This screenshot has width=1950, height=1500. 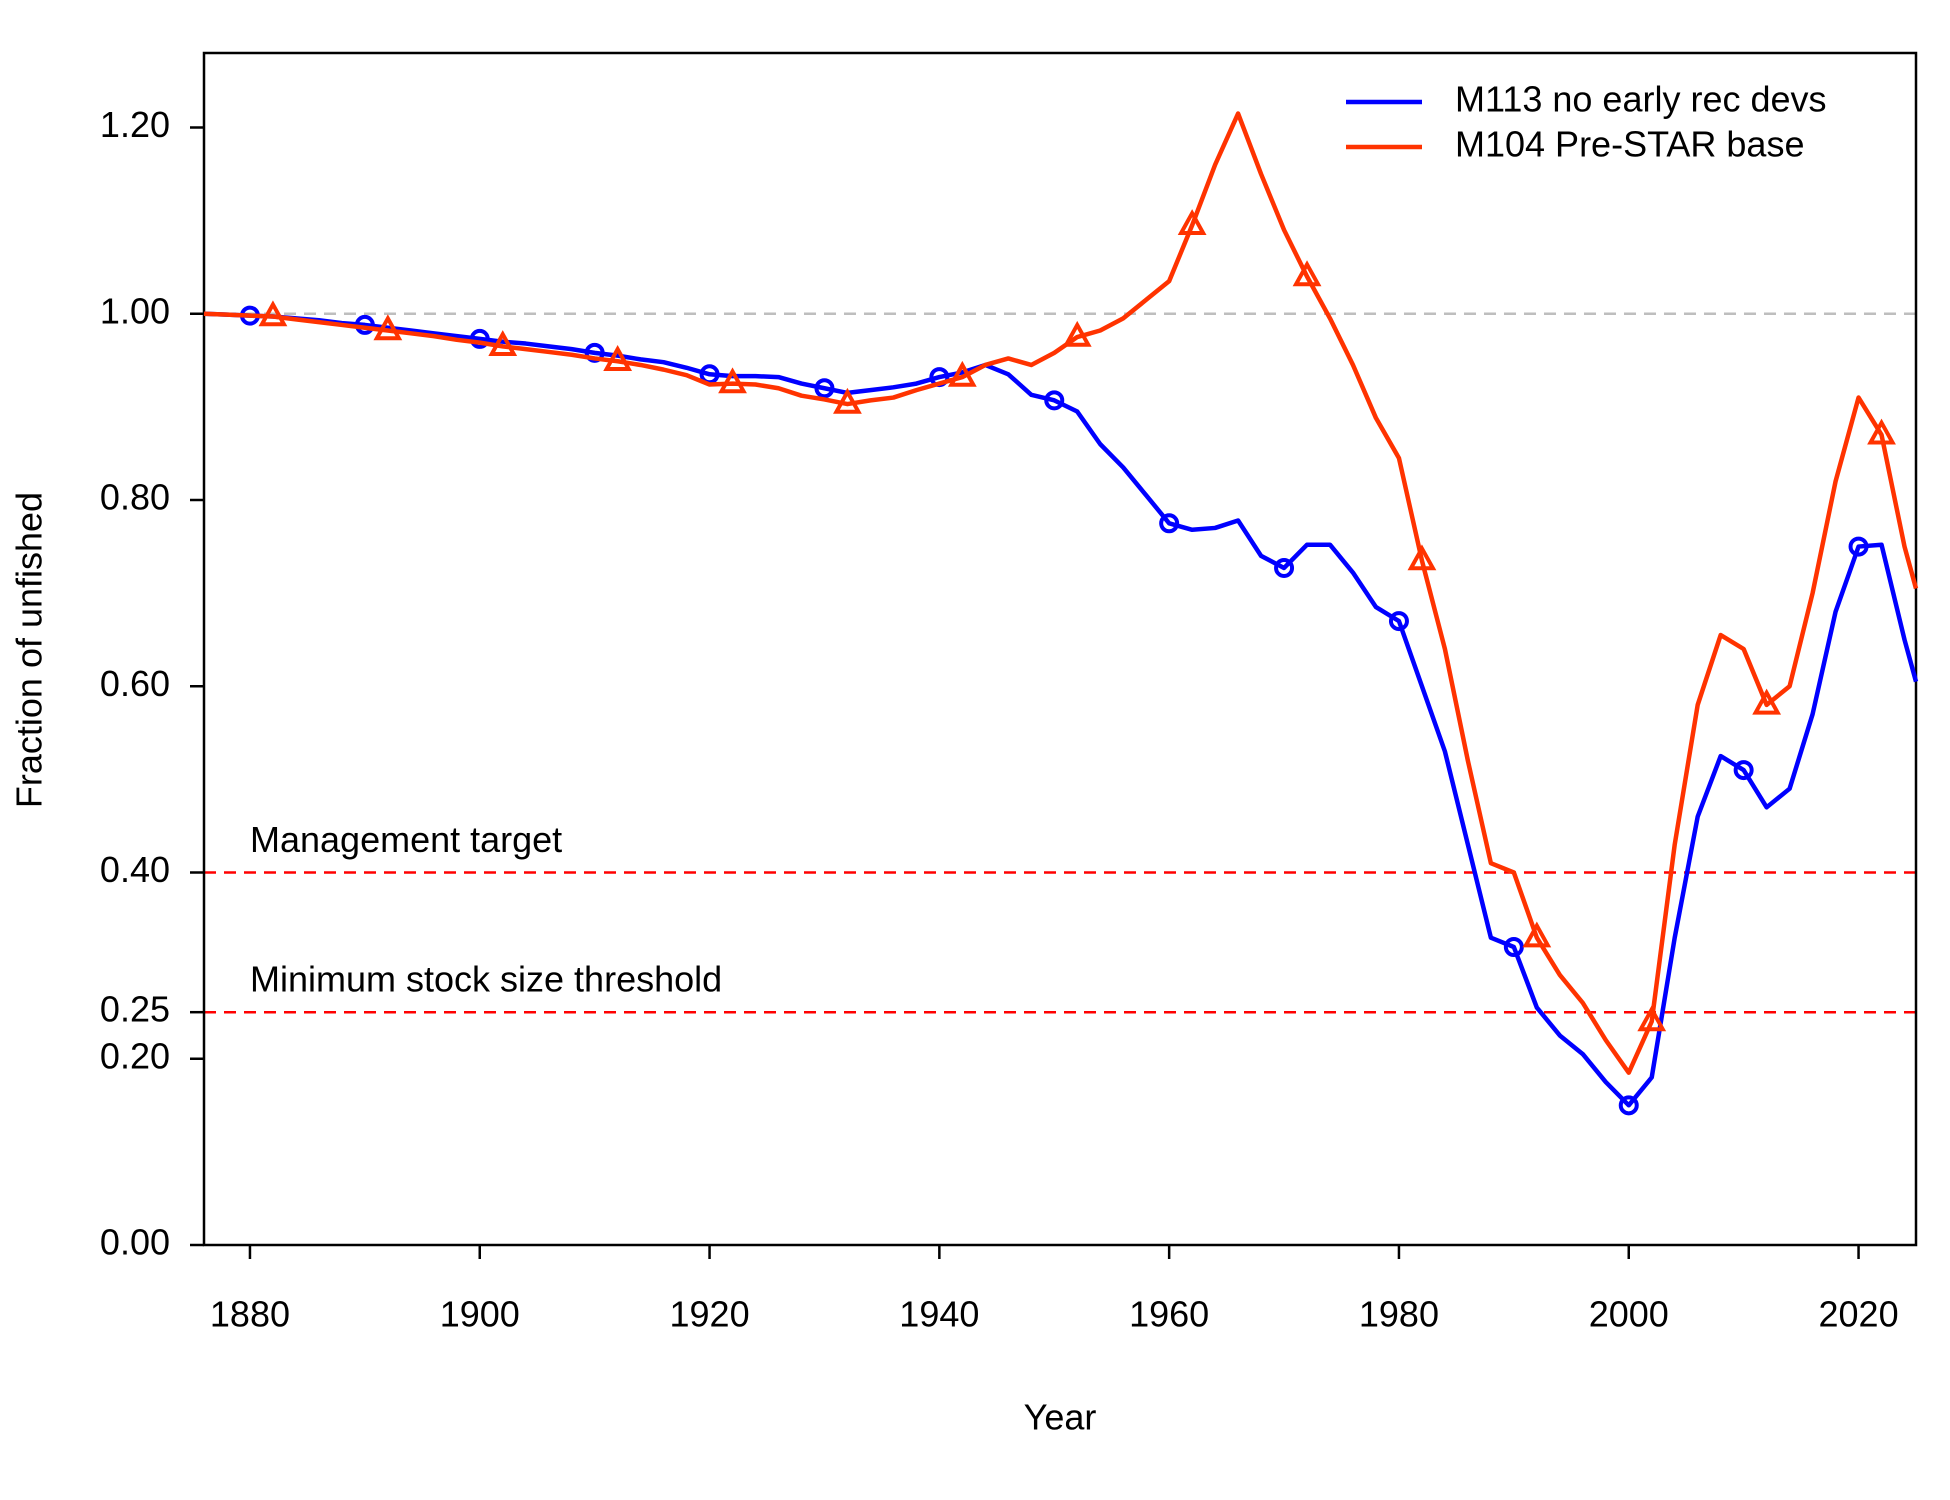 What do you see at coordinates (1399, 1314) in the screenshot?
I see `x-tick-label: 1980` at bounding box center [1399, 1314].